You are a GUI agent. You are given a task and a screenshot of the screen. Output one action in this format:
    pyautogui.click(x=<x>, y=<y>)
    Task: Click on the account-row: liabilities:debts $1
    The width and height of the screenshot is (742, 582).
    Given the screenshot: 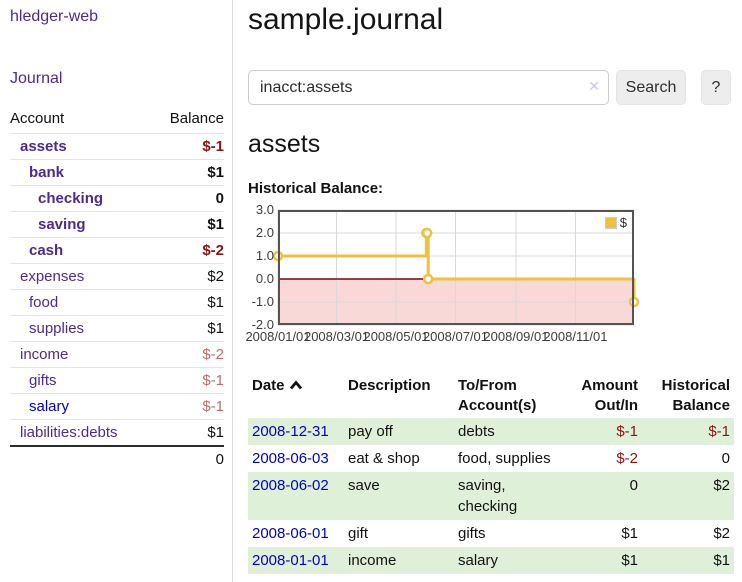 What is the action you would take?
    pyautogui.click(x=117, y=432)
    